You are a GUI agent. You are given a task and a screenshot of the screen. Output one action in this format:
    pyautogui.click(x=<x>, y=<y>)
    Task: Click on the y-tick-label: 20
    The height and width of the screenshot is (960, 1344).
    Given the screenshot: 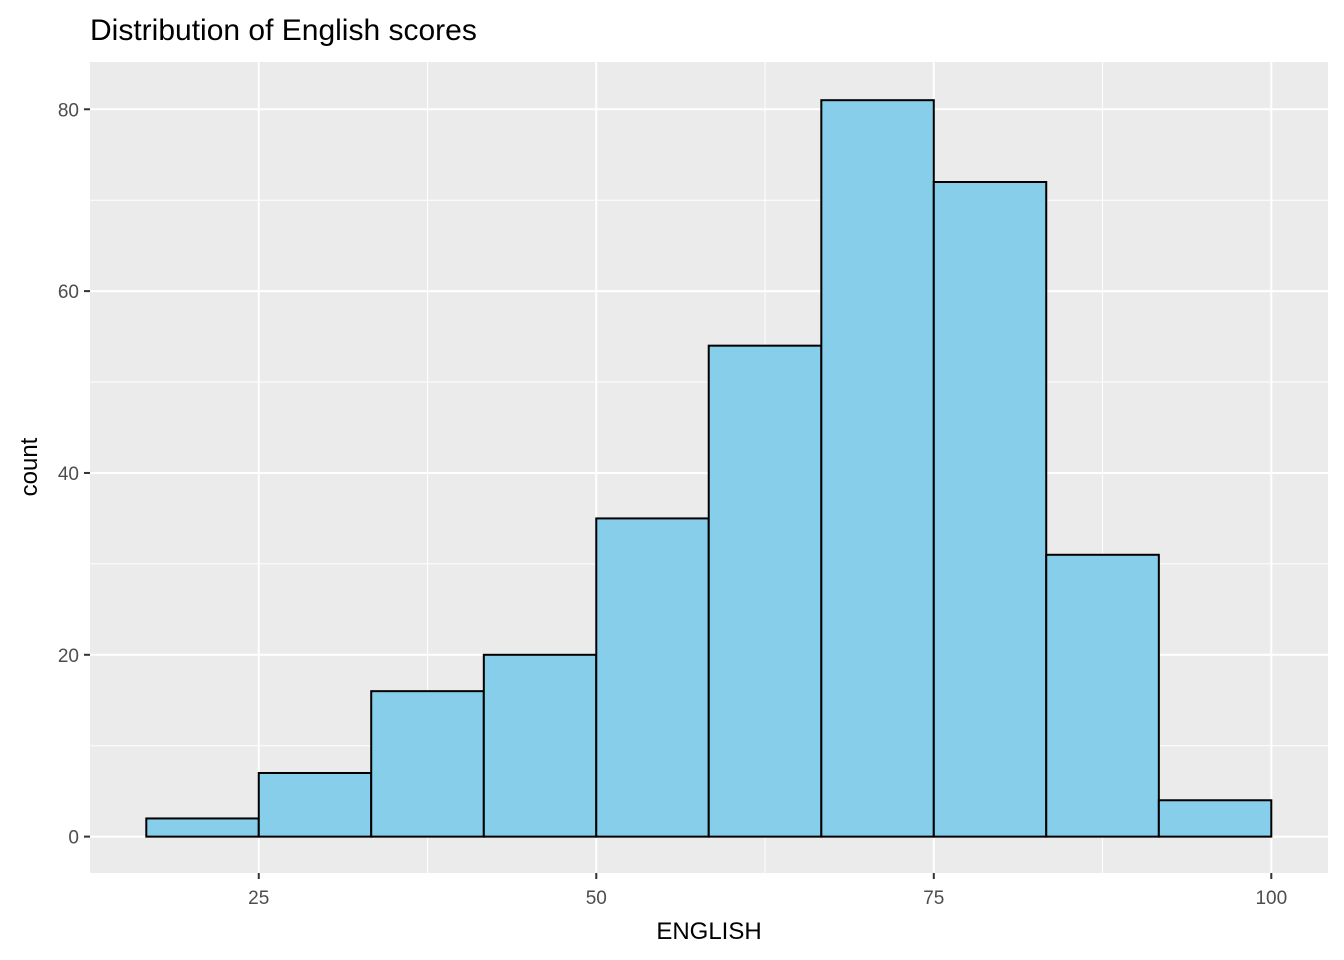 What is the action you would take?
    pyautogui.click(x=68, y=656)
    